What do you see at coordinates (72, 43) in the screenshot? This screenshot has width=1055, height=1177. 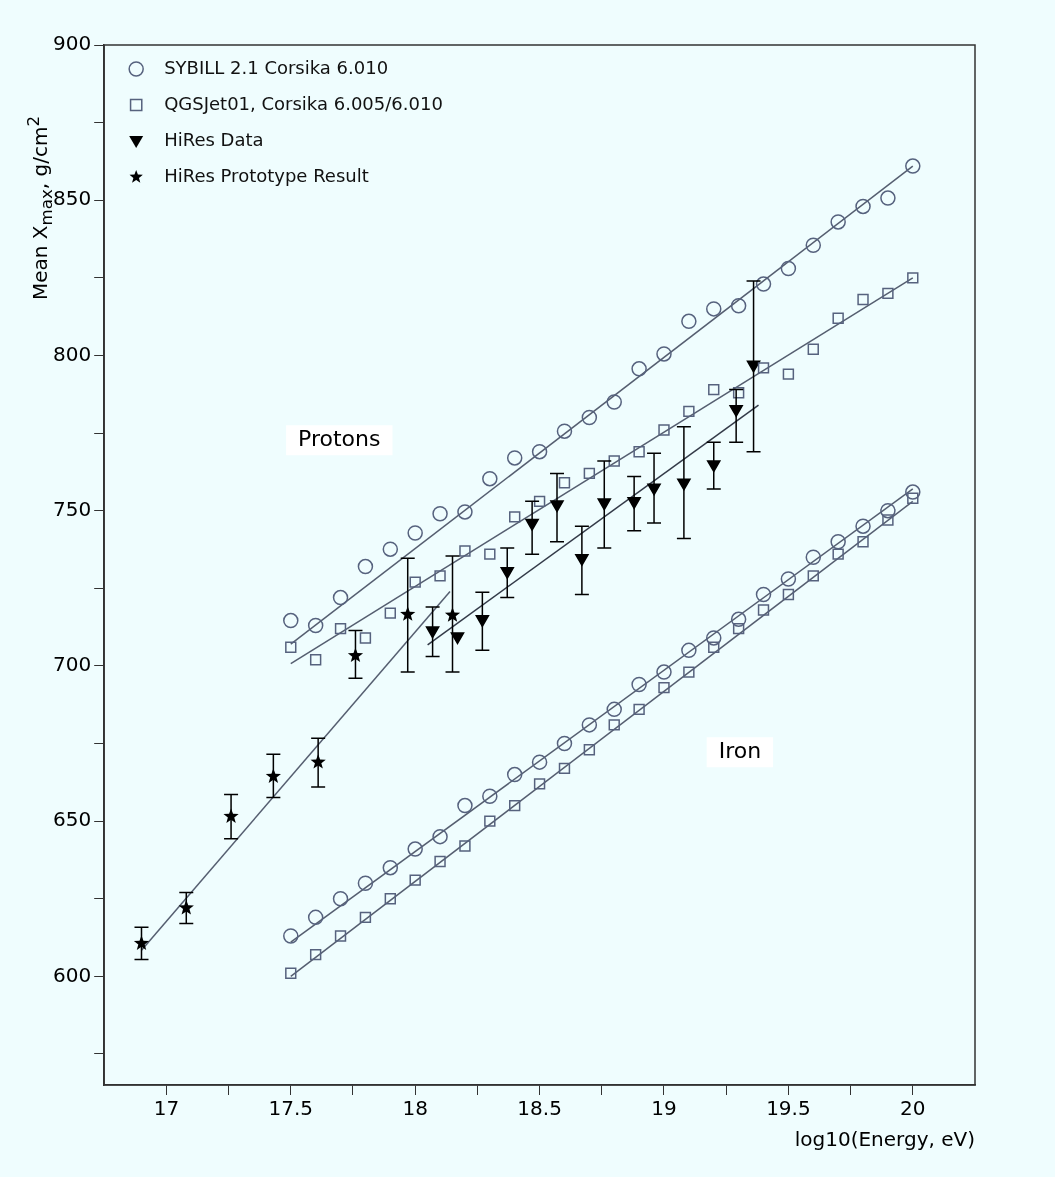 I see `y-tick-label: 900` at bounding box center [72, 43].